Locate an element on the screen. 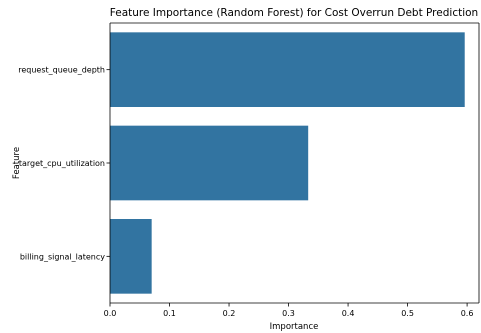  bar-target-cpu-utilization is located at coordinates (209, 163).